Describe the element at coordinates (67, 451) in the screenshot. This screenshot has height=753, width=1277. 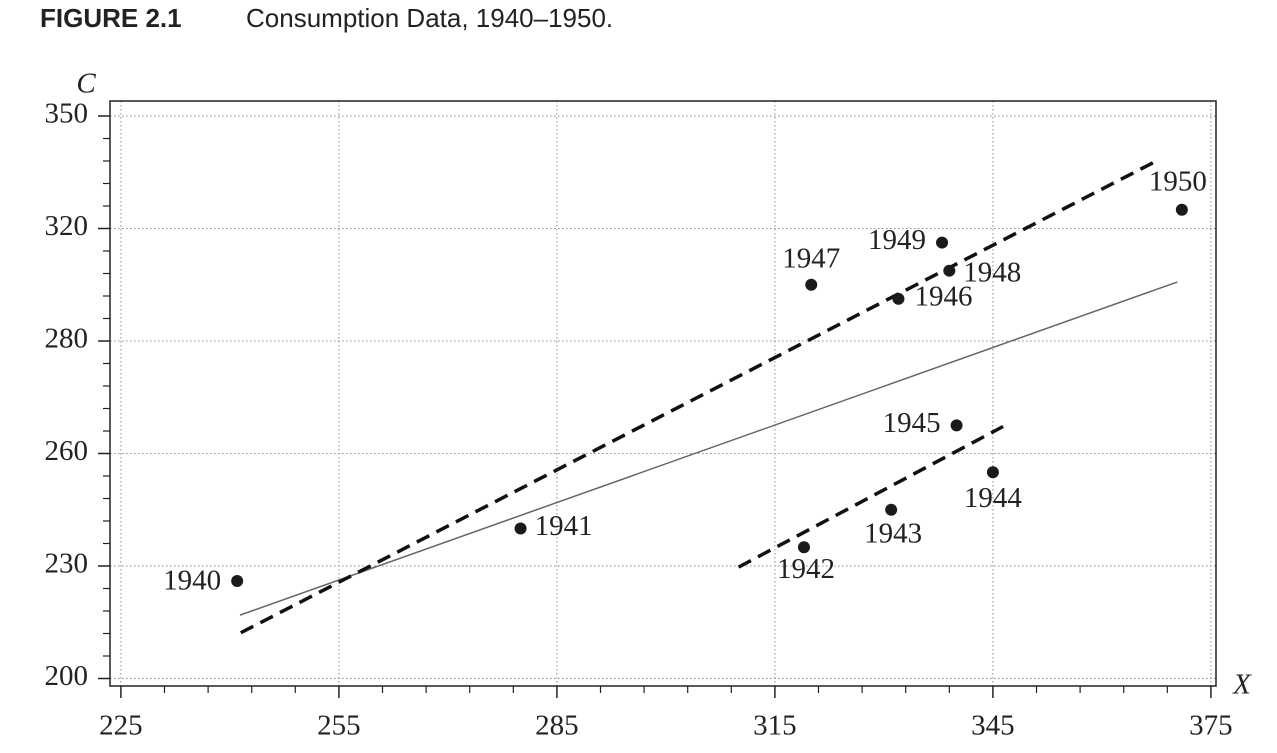
I see `y-tick-label: 260` at that location.